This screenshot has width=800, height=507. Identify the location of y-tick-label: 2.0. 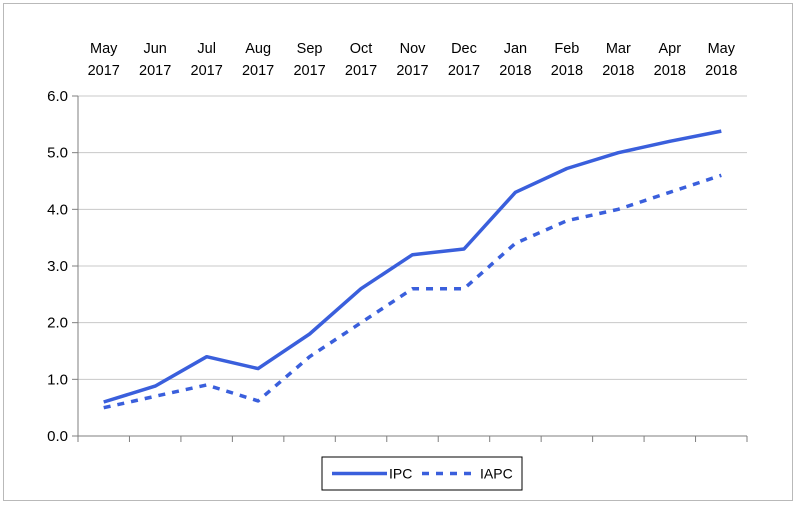
(57, 323).